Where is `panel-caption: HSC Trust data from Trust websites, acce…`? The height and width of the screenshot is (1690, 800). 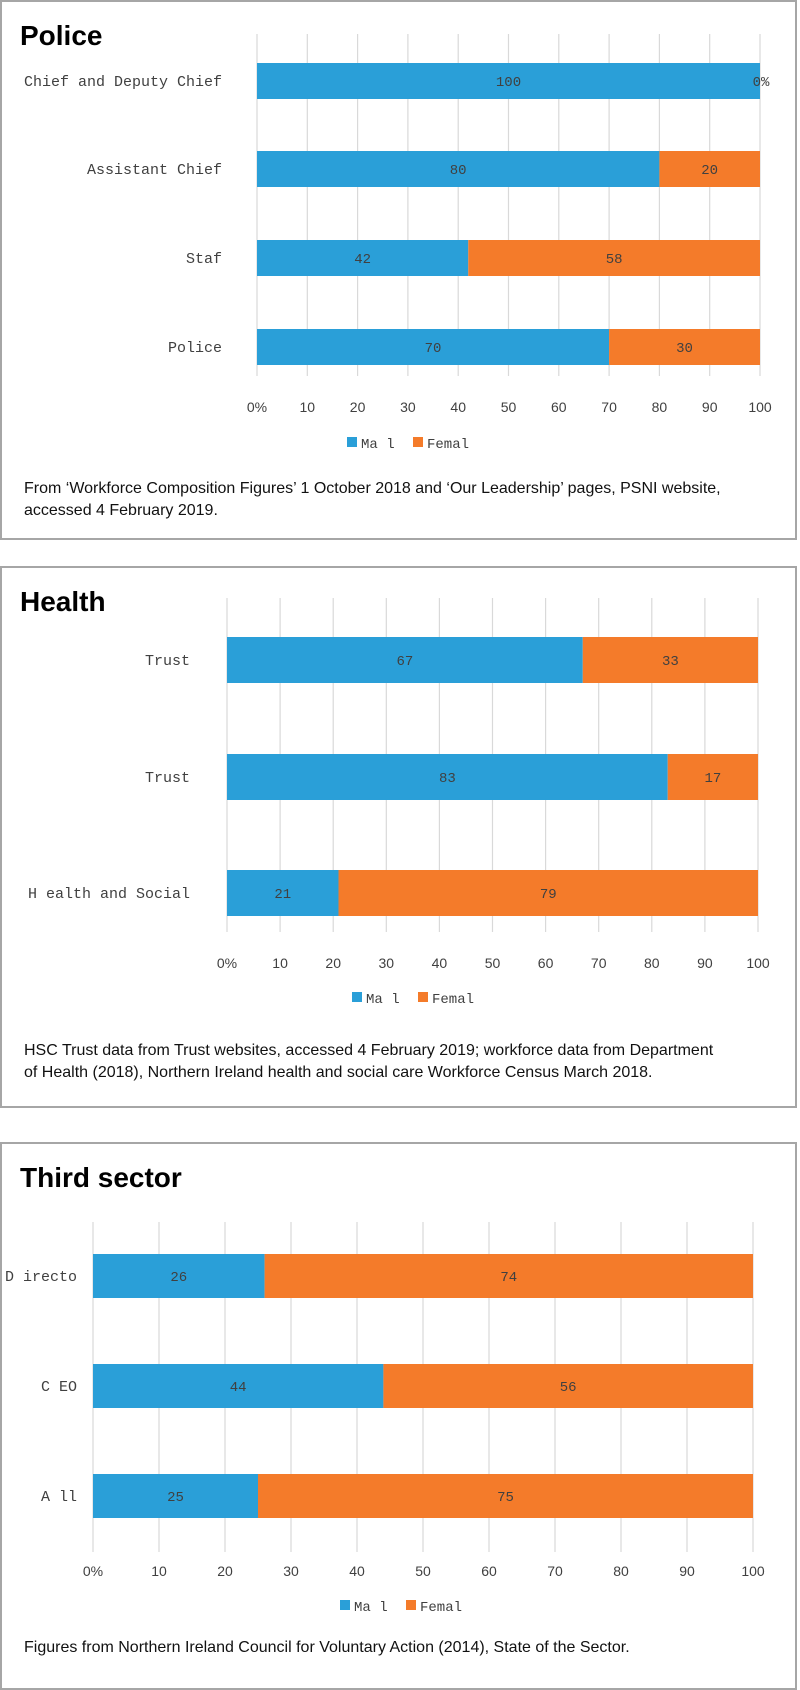
panel-caption: HSC Trust data from Trust websites, acce… is located at coordinates (369, 1061).